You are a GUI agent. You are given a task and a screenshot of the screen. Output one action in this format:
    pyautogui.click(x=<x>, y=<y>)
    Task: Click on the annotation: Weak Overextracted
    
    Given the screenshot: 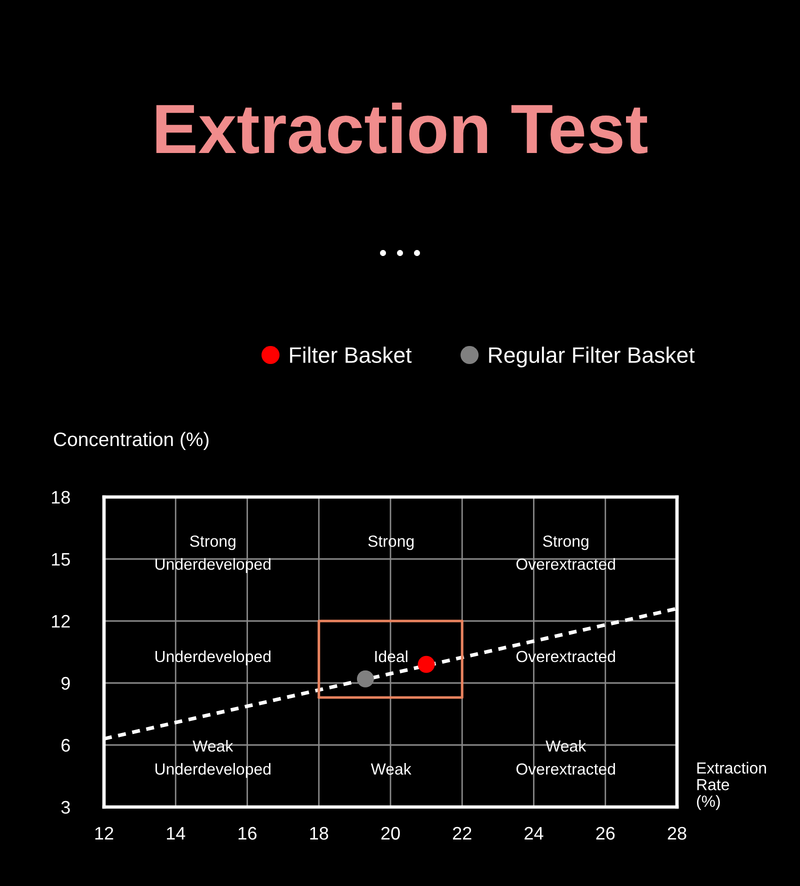 What is the action you would take?
    pyautogui.click(x=565, y=757)
    